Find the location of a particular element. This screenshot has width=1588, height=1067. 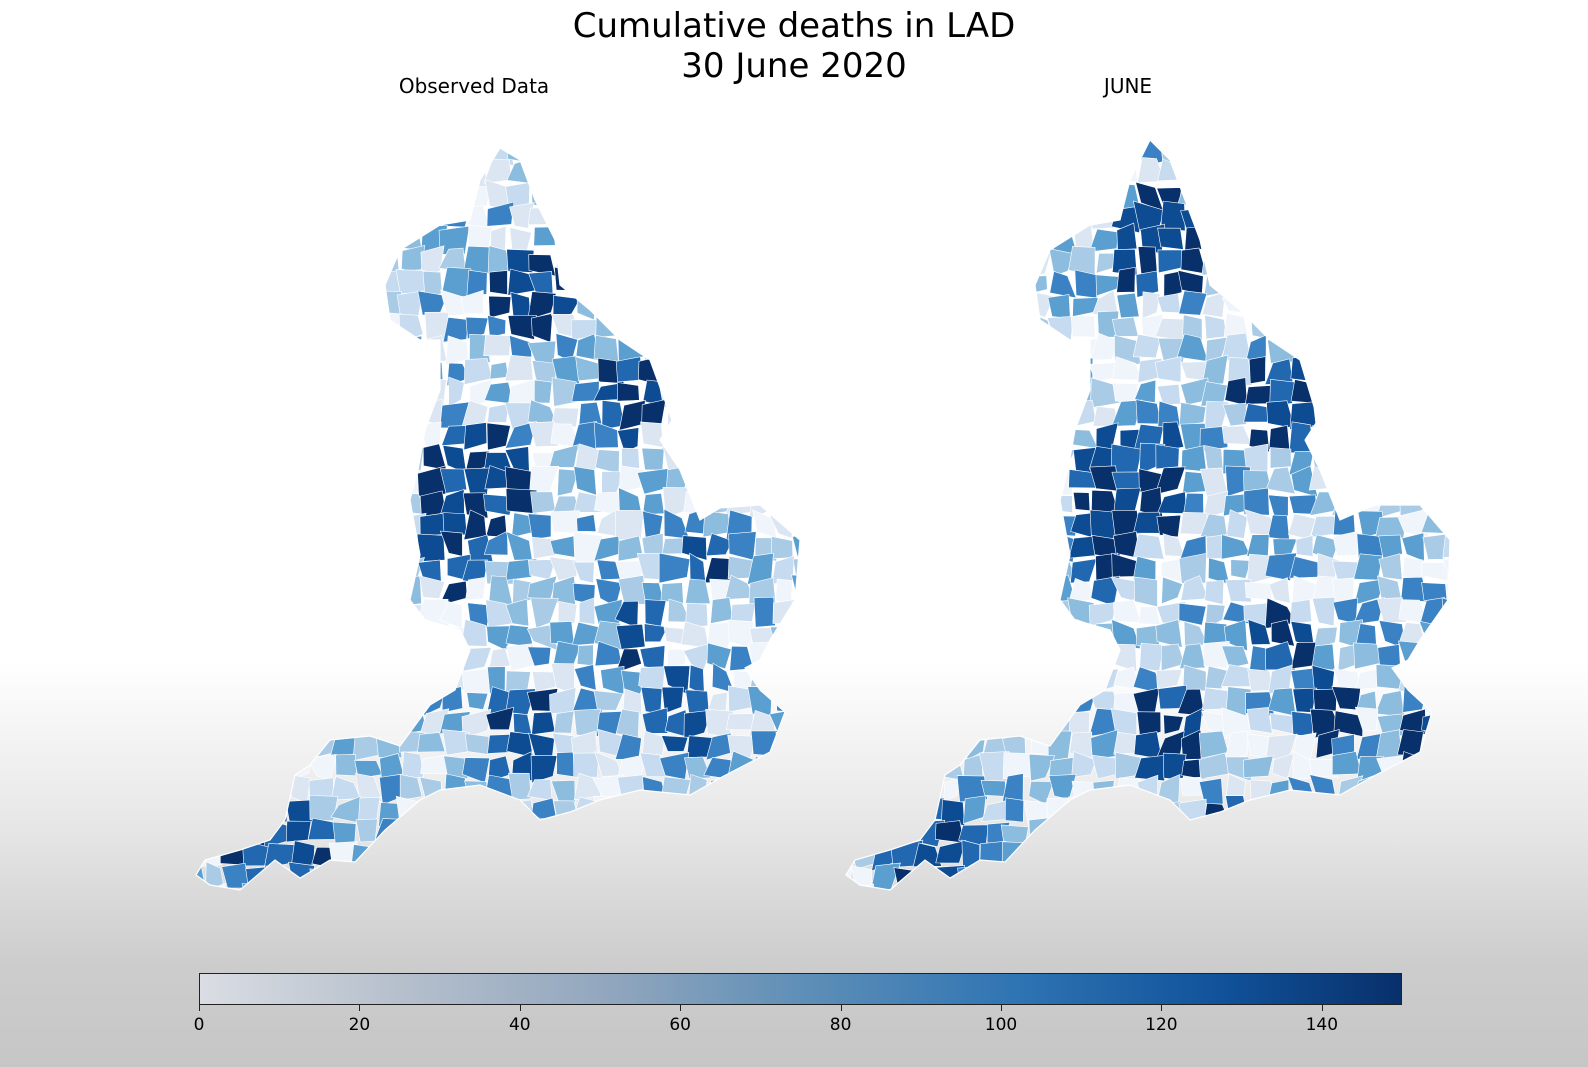

title-line-2: 30 June 2020 is located at coordinates (794, 66).